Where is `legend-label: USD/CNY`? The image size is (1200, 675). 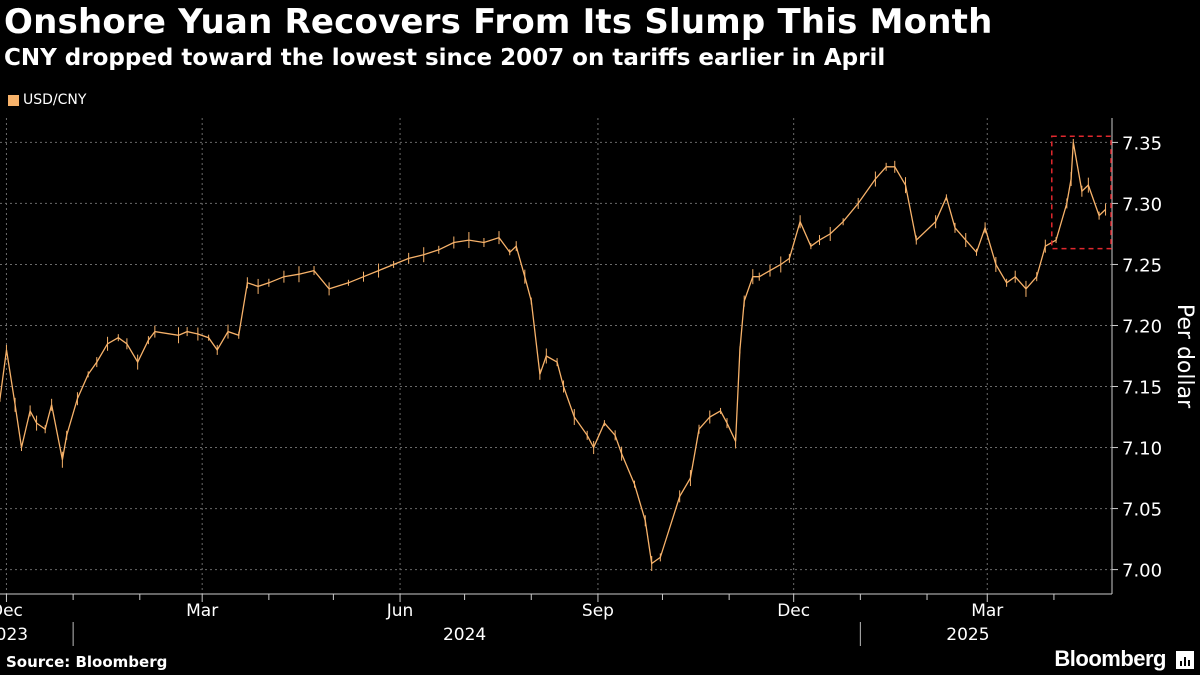
legend-label: USD/CNY is located at coordinates (55, 100).